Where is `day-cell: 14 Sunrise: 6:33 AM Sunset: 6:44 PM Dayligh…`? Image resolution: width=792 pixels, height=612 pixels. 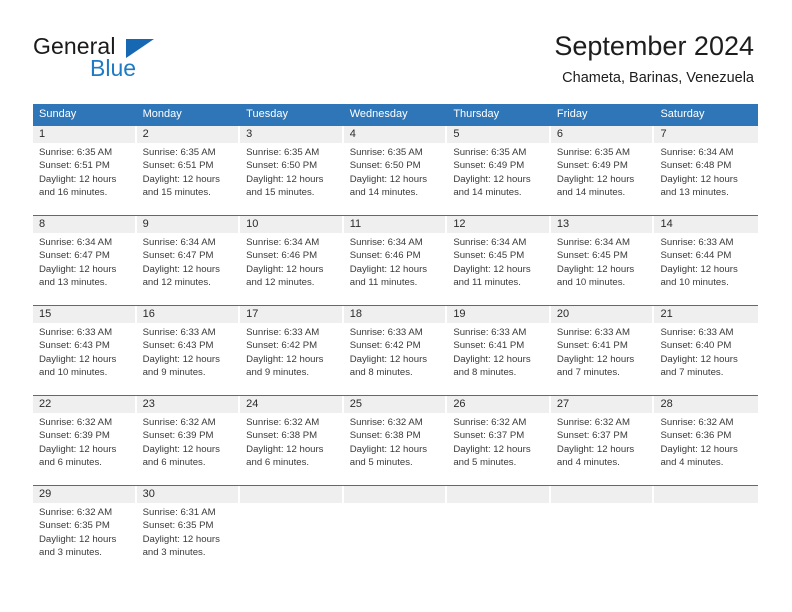 day-cell: 14 Sunrise: 6:33 AM Sunset: 6:44 PM Dayligh… is located at coordinates (706, 260).